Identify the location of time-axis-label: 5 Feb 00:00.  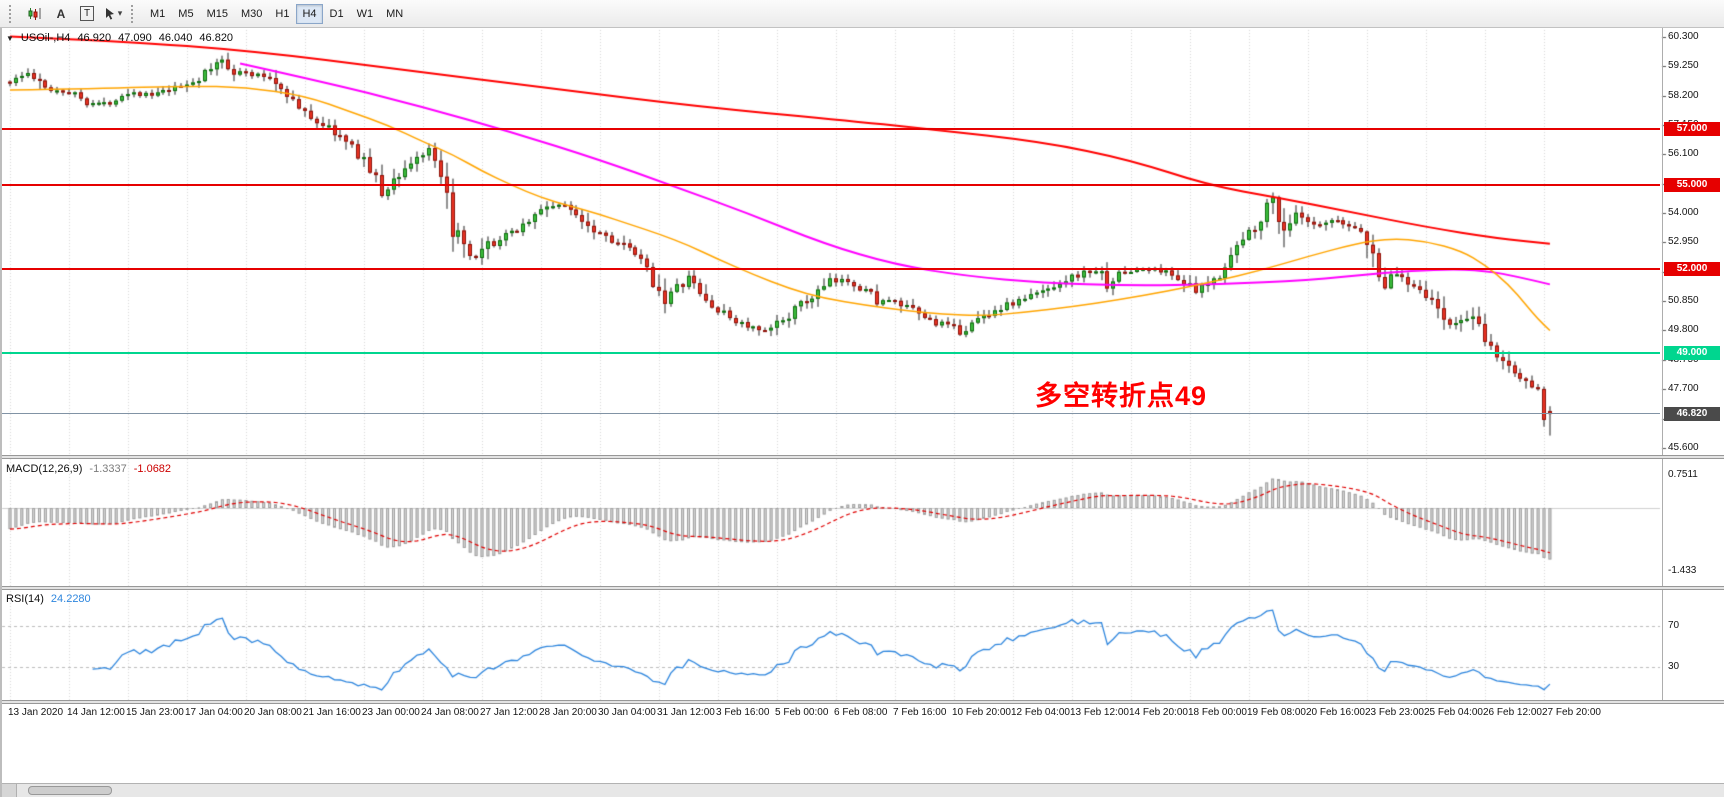
(802, 712).